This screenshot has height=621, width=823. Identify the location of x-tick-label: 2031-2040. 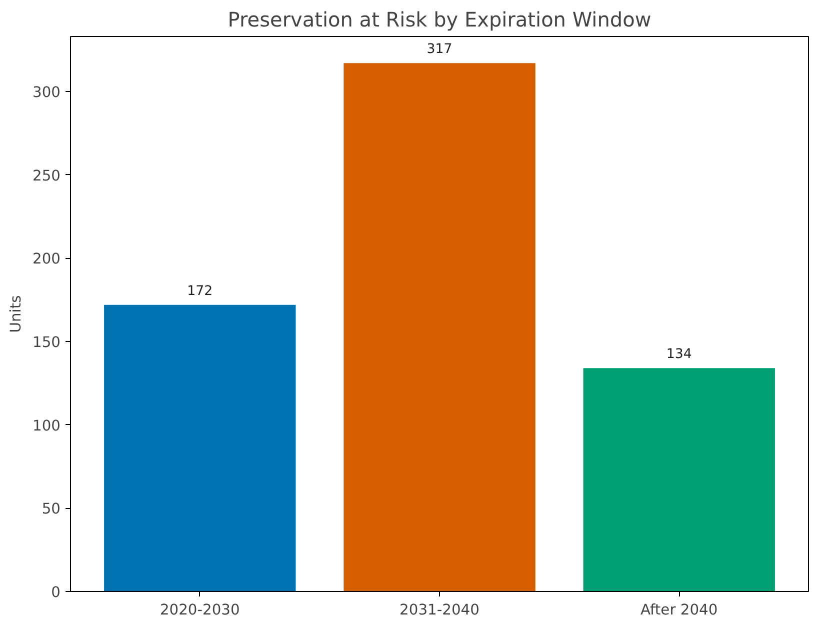
(440, 610).